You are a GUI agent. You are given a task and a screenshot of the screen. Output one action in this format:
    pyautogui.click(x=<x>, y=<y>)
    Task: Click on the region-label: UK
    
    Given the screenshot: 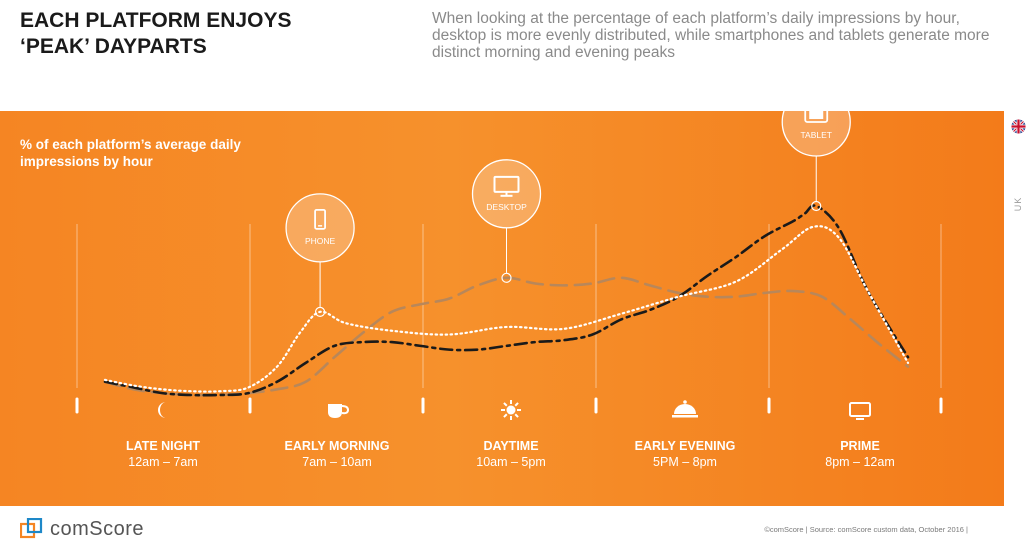 What is the action you would take?
    pyautogui.click(x=1018, y=204)
    